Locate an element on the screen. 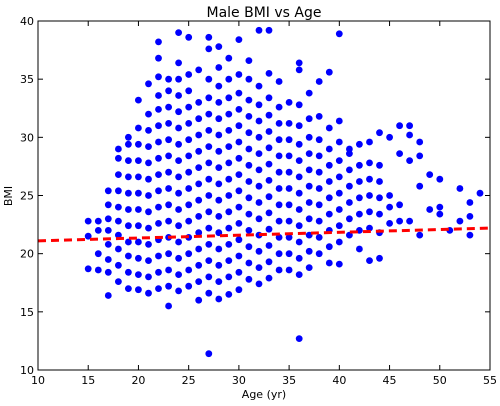 This screenshot has width=500, height=406. y-tick-label: 20 is located at coordinates (27, 254).